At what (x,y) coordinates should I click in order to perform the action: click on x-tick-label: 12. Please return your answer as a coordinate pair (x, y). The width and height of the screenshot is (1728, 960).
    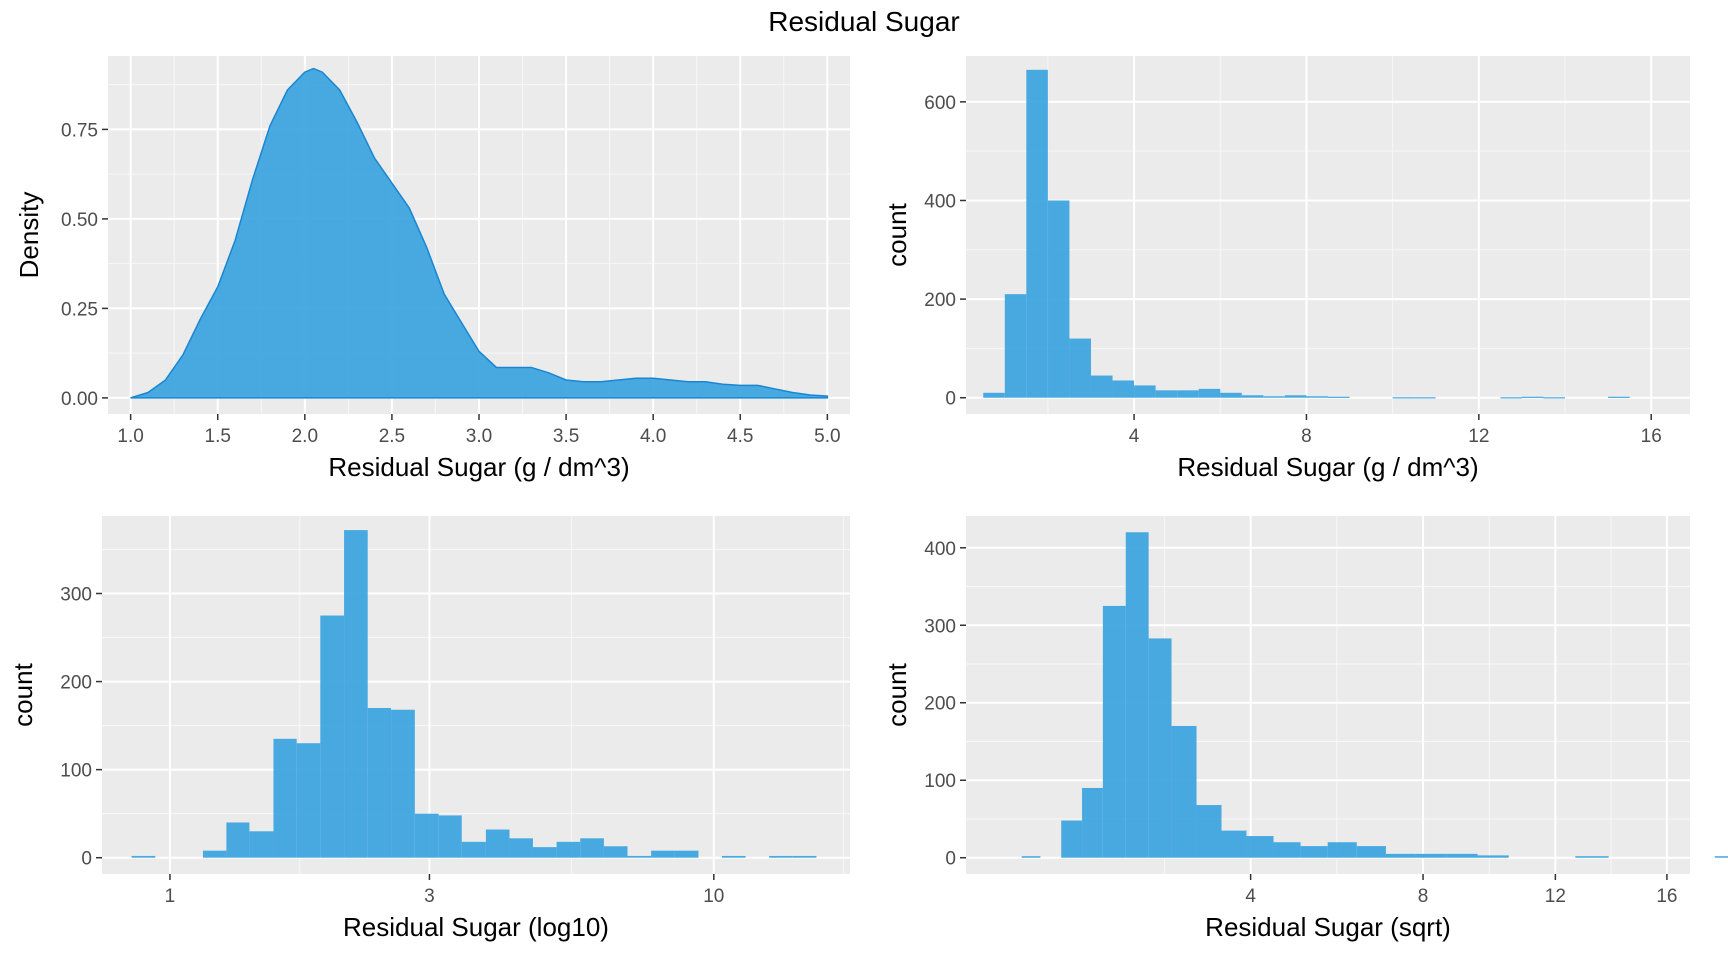
    Looking at the image, I should click on (1555, 896).